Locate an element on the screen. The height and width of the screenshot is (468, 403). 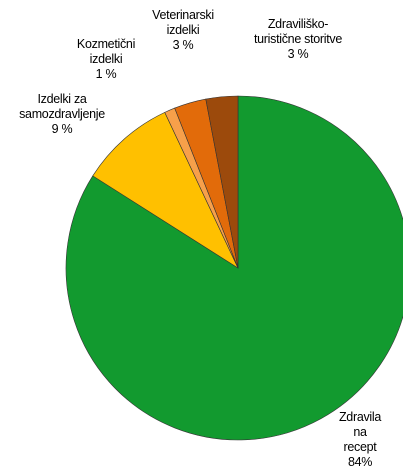
slice-label: Zdravila na recept 84% is located at coordinates (360, 439).